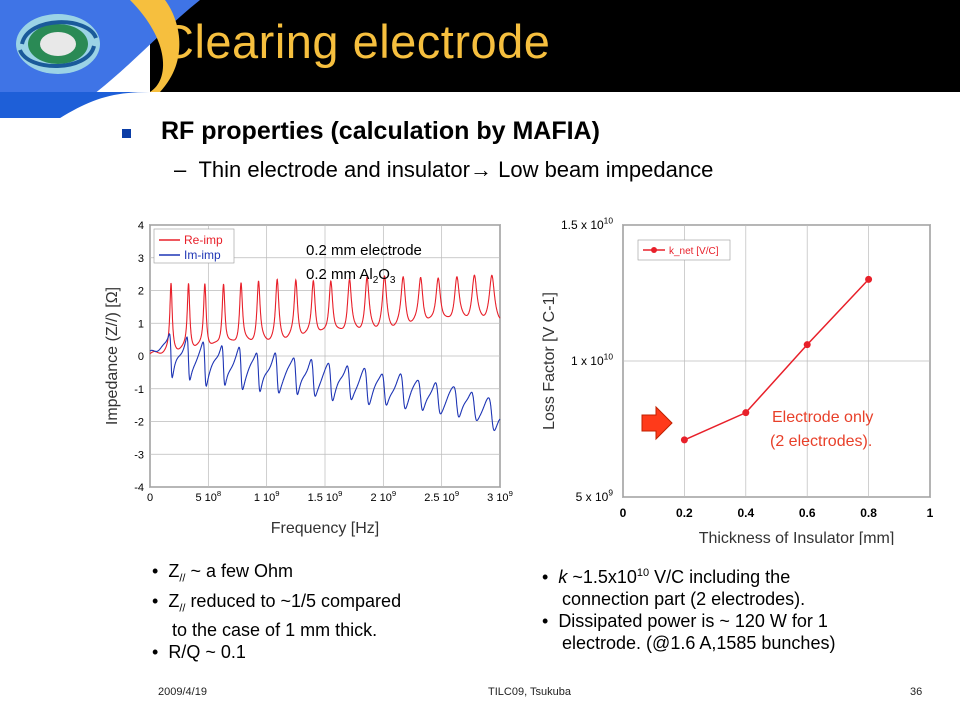  I want to click on x-tick-label: 1, so click(930, 513).